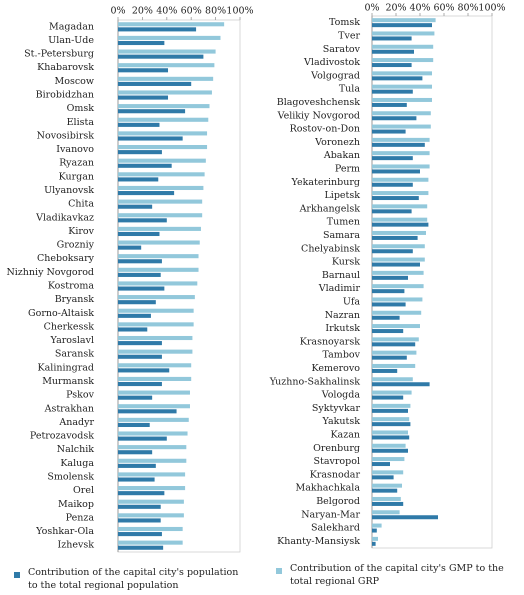 The height and width of the screenshot is (595, 524). What do you see at coordinates (50, 272) in the screenshot?
I see `y-tick-label: Nizhniy Novgorod` at bounding box center [50, 272].